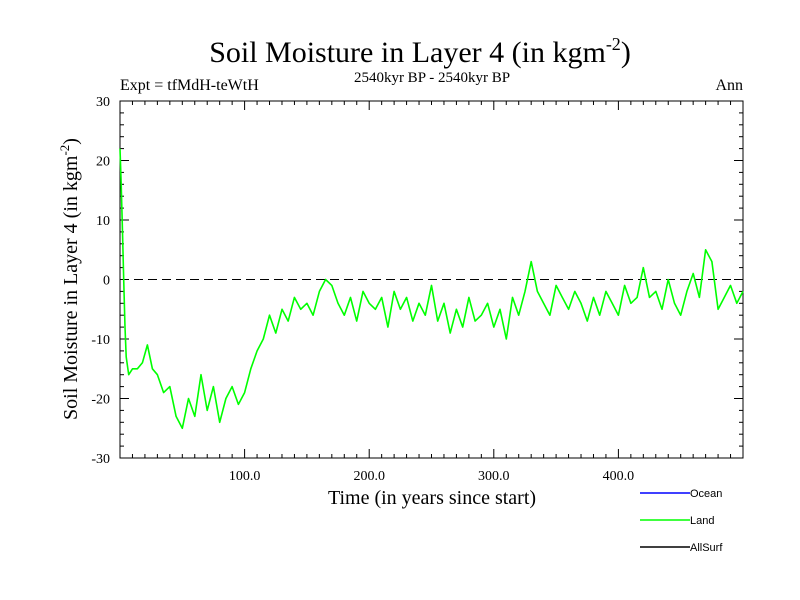 This screenshot has width=800, height=600. What do you see at coordinates (189, 85) in the screenshot?
I see `experiment-label: Expt = tfMdH-teWtH` at bounding box center [189, 85].